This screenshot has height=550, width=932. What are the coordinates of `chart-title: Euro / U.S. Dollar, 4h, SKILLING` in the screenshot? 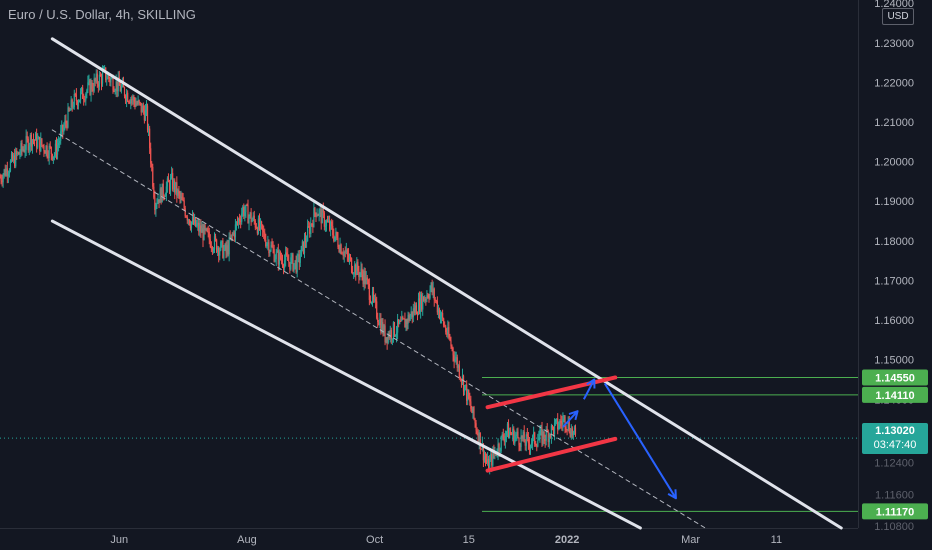 It's located at (102, 14).